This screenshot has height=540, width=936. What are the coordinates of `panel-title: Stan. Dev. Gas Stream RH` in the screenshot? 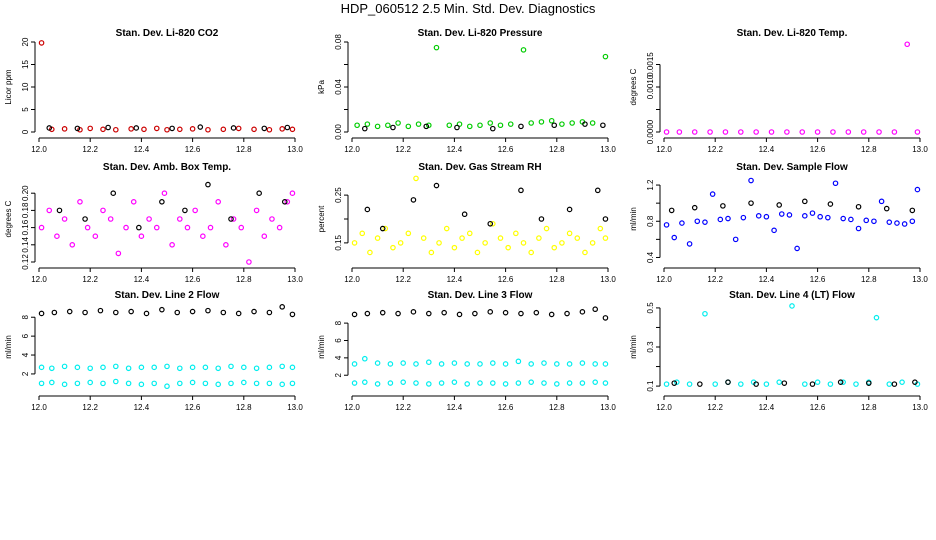 It's located at (479, 167).